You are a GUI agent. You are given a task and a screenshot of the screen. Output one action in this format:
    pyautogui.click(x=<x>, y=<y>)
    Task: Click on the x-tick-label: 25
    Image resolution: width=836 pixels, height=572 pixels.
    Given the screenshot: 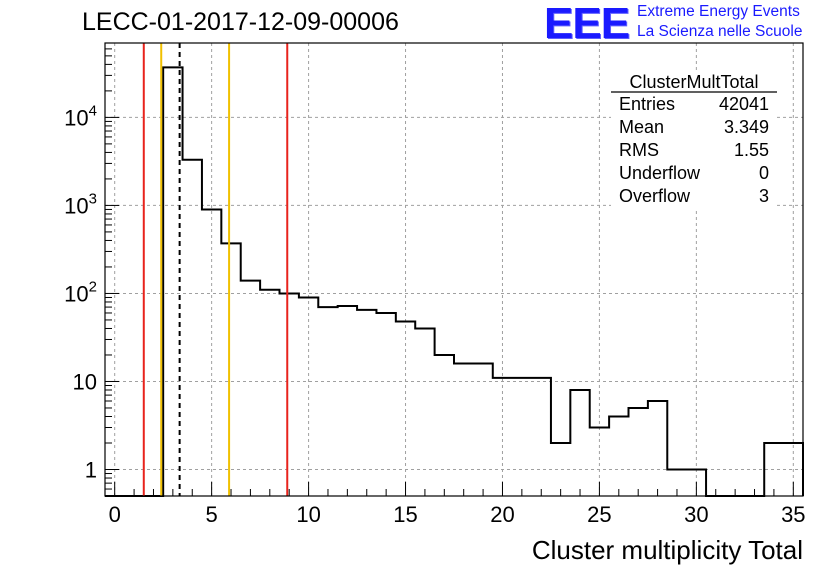 What is the action you would take?
    pyautogui.click(x=599, y=514)
    